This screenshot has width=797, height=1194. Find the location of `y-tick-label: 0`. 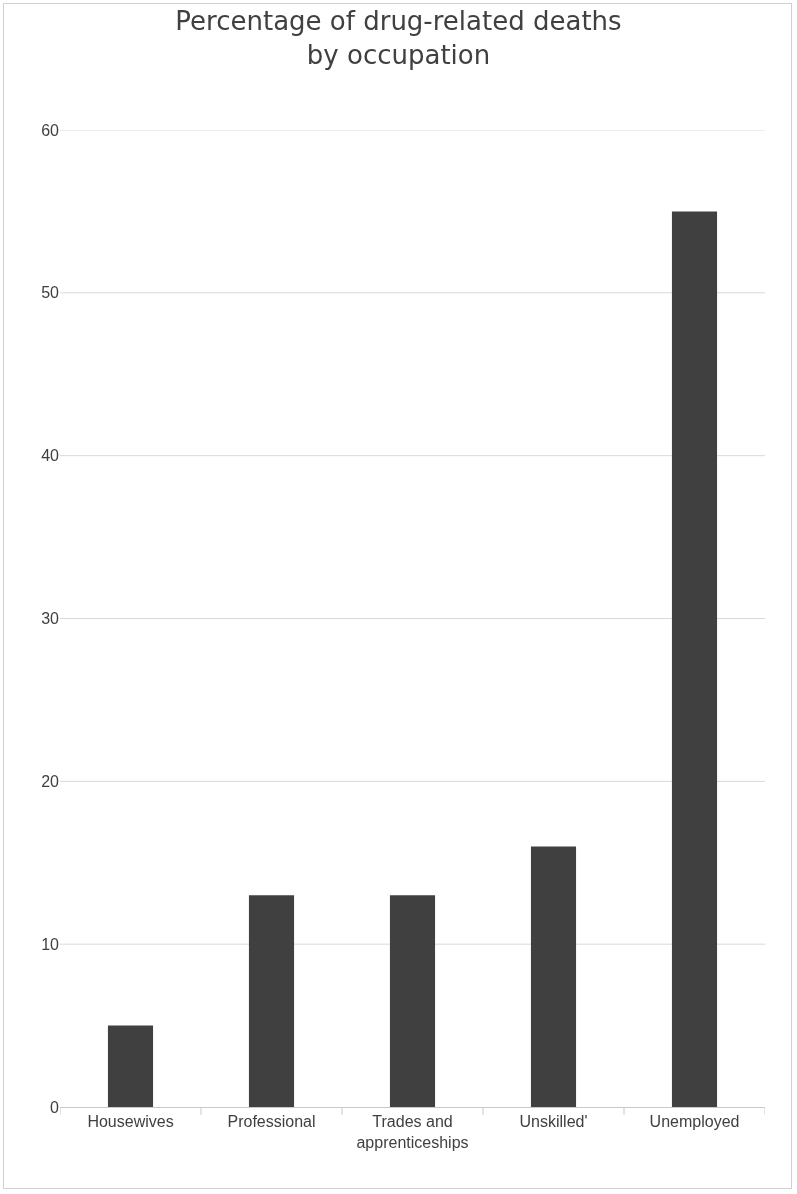

y-tick-label: 0 is located at coordinates (55, 1107).